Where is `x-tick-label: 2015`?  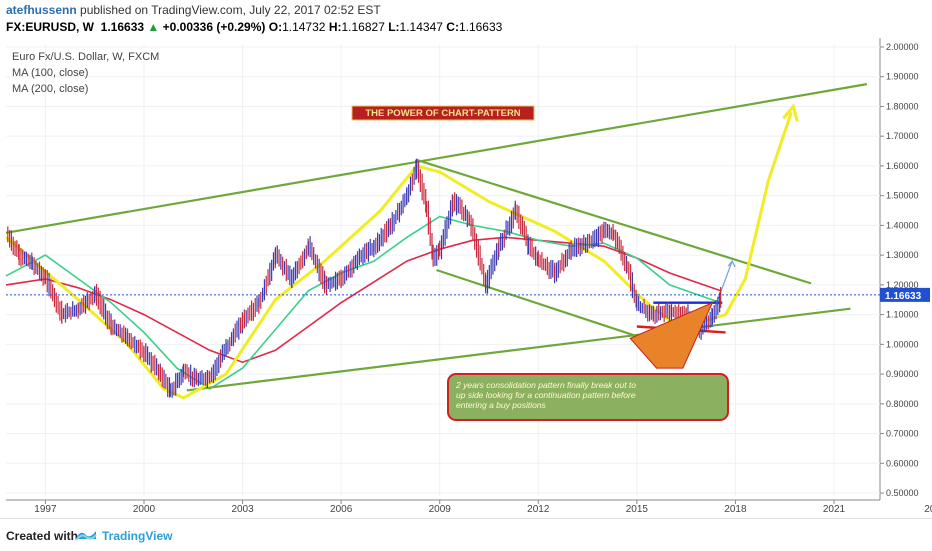 x-tick-label: 2015 is located at coordinates (637, 509).